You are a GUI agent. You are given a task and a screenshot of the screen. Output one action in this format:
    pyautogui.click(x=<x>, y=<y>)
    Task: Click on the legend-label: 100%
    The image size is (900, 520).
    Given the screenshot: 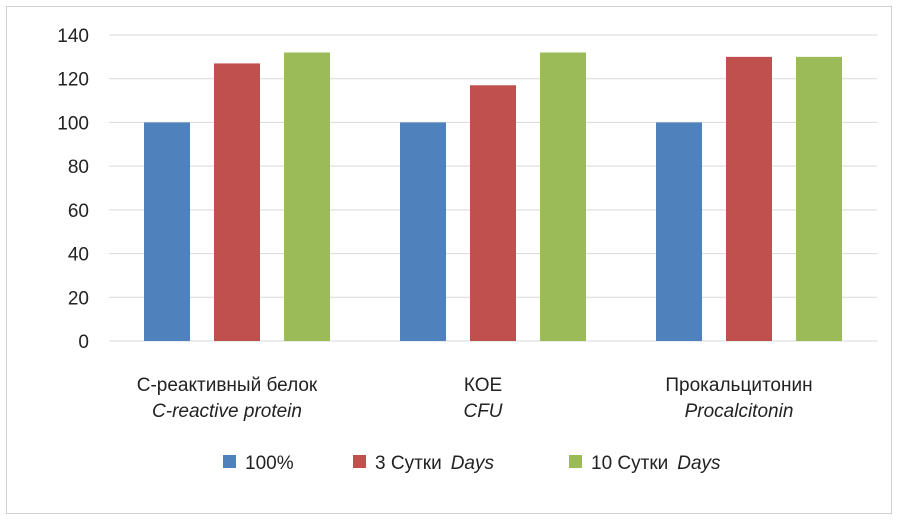 What is the action you would take?
    pyautogui.click(x=269, y=463)
    